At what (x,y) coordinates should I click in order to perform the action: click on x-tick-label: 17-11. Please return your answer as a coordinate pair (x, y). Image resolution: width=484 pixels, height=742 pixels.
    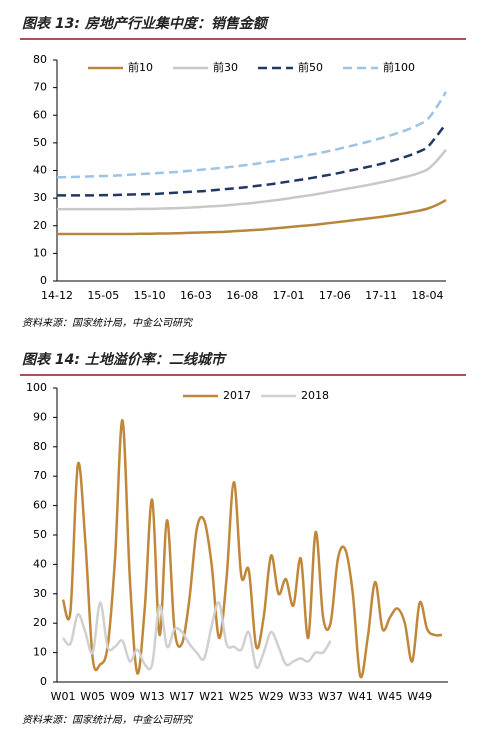
    Looking at the image, I should click on (381, 295).